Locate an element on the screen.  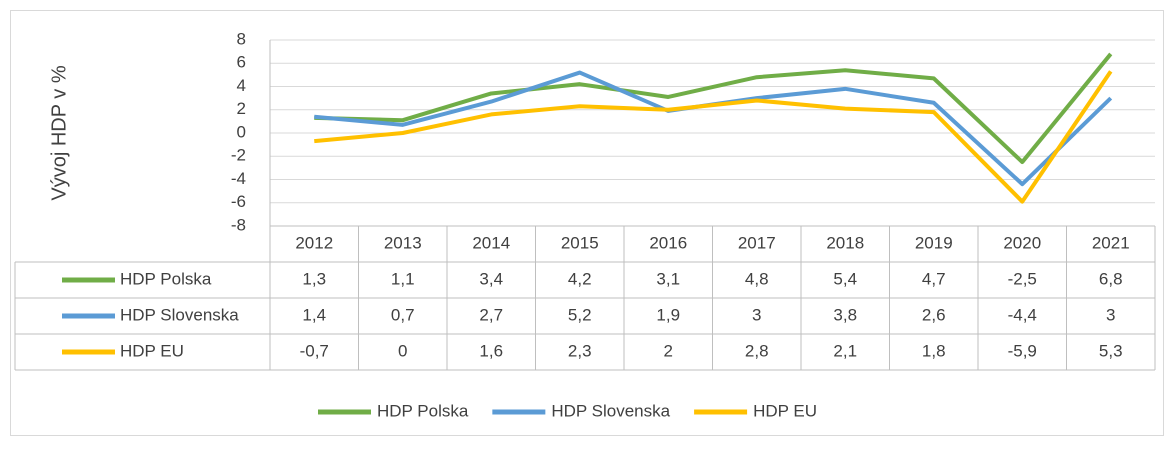
table-value: 2,7 is located at coordinates (491, 314).